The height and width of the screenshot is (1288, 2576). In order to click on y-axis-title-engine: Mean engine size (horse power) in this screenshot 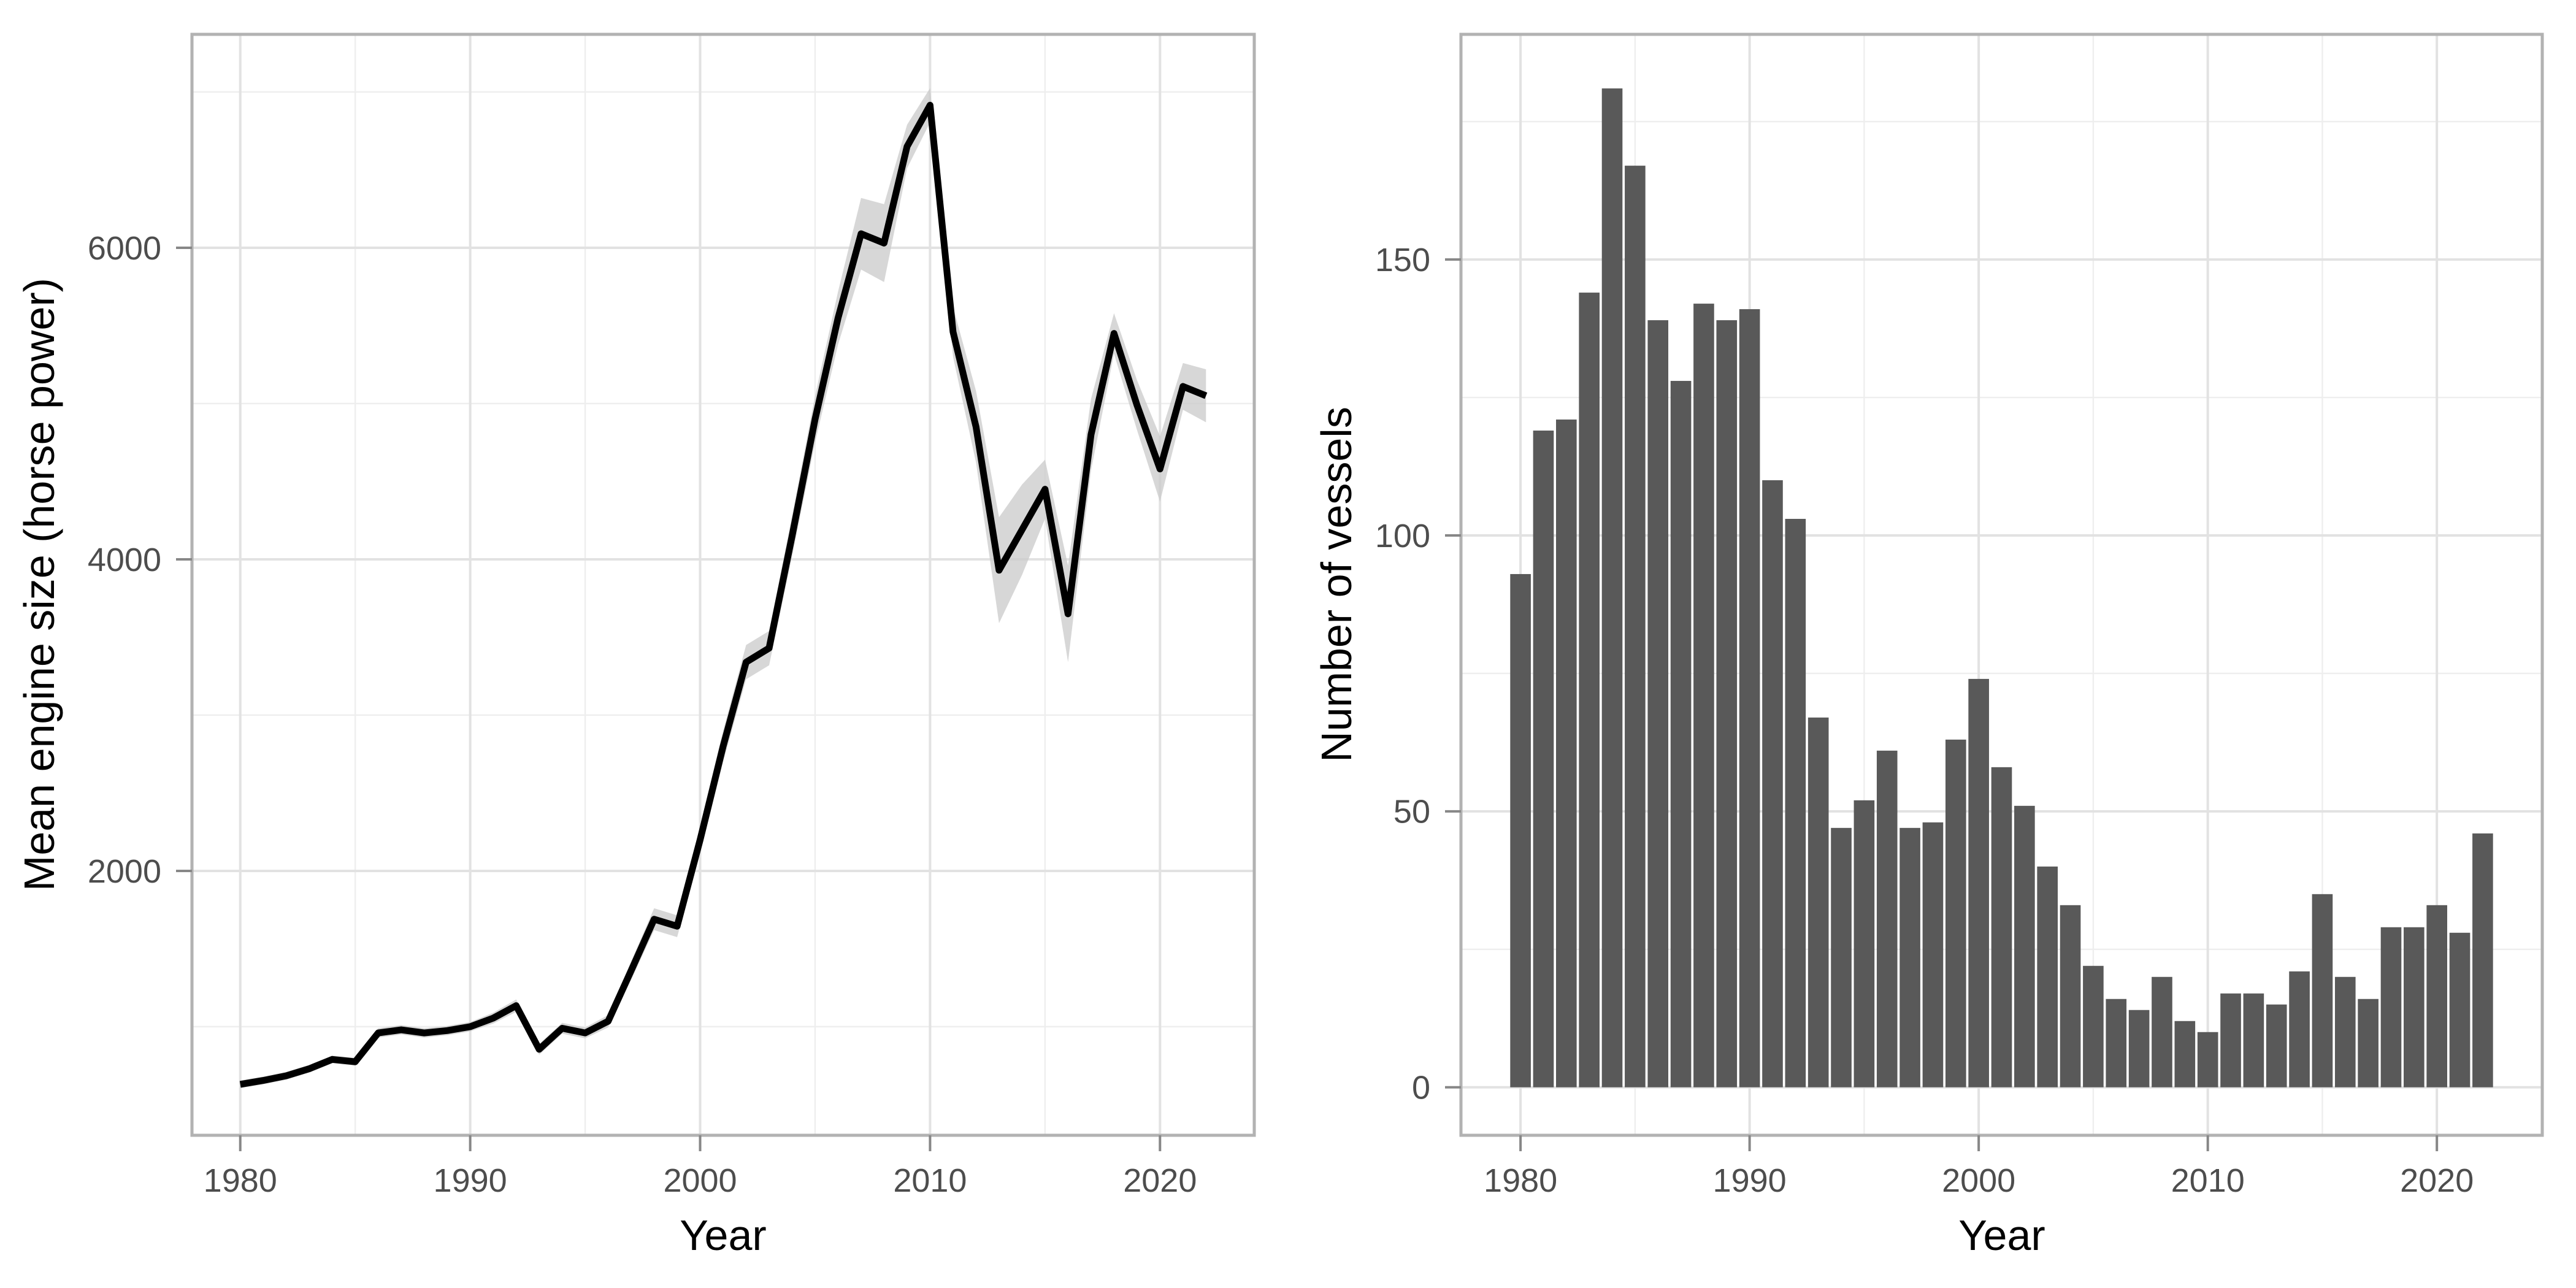, I will do `click(39, 584)`.